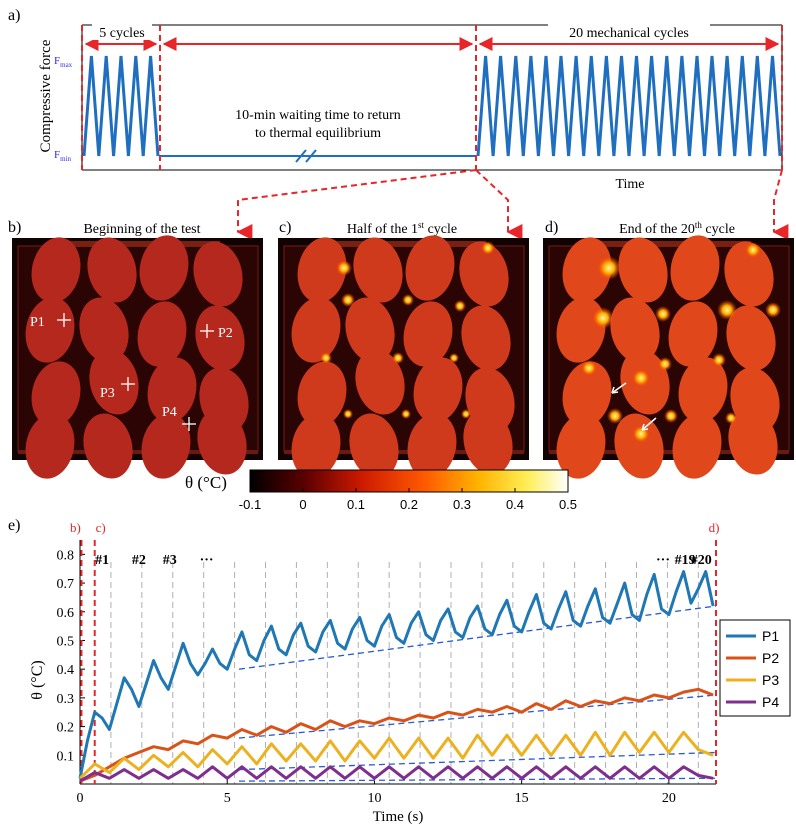 Image resolution: width=796 pixels, height=827 pixels. Describe the element at coordinates (101, 527) in the screenshot. I see `marker-label: c)` at that location.